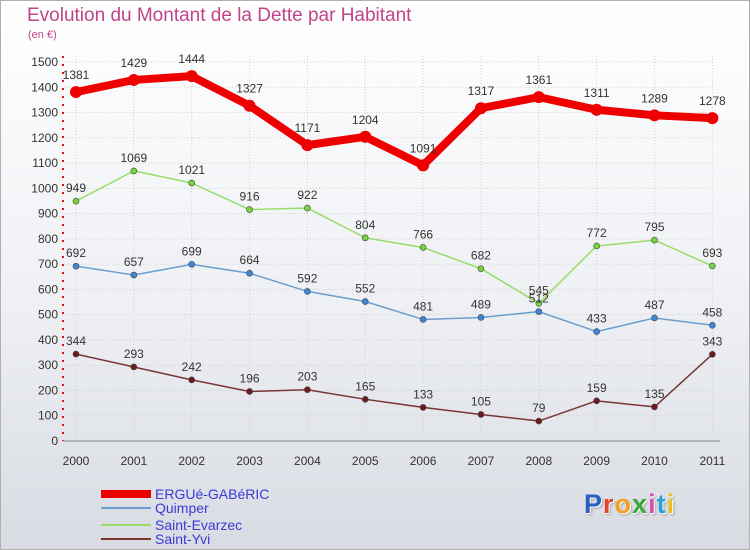 This screenshot has height=550, width=750. I want to click on data-label: 922, so click(307, 195).